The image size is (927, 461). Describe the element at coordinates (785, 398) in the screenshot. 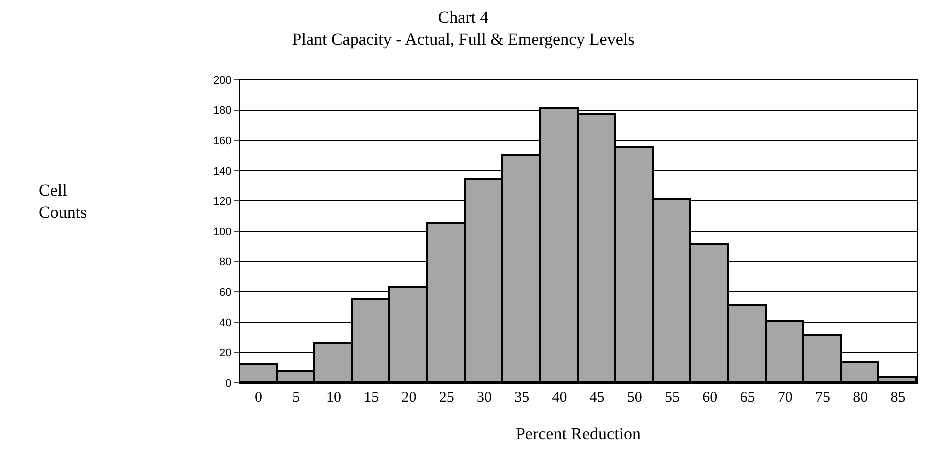

I see `x-tick-label: 70` at that location.